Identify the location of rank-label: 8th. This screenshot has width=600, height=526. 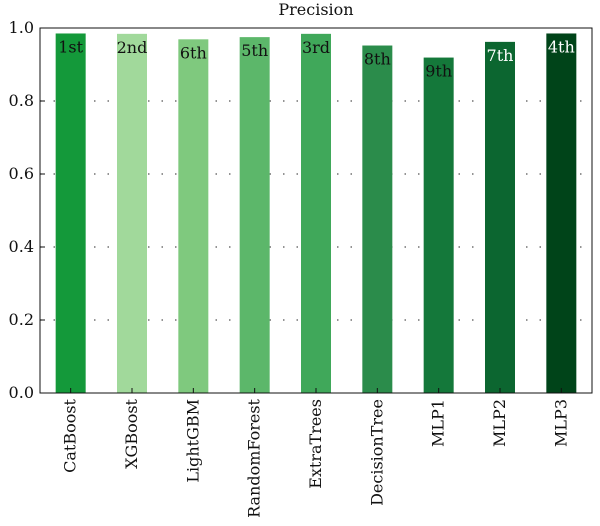
(377, 59).